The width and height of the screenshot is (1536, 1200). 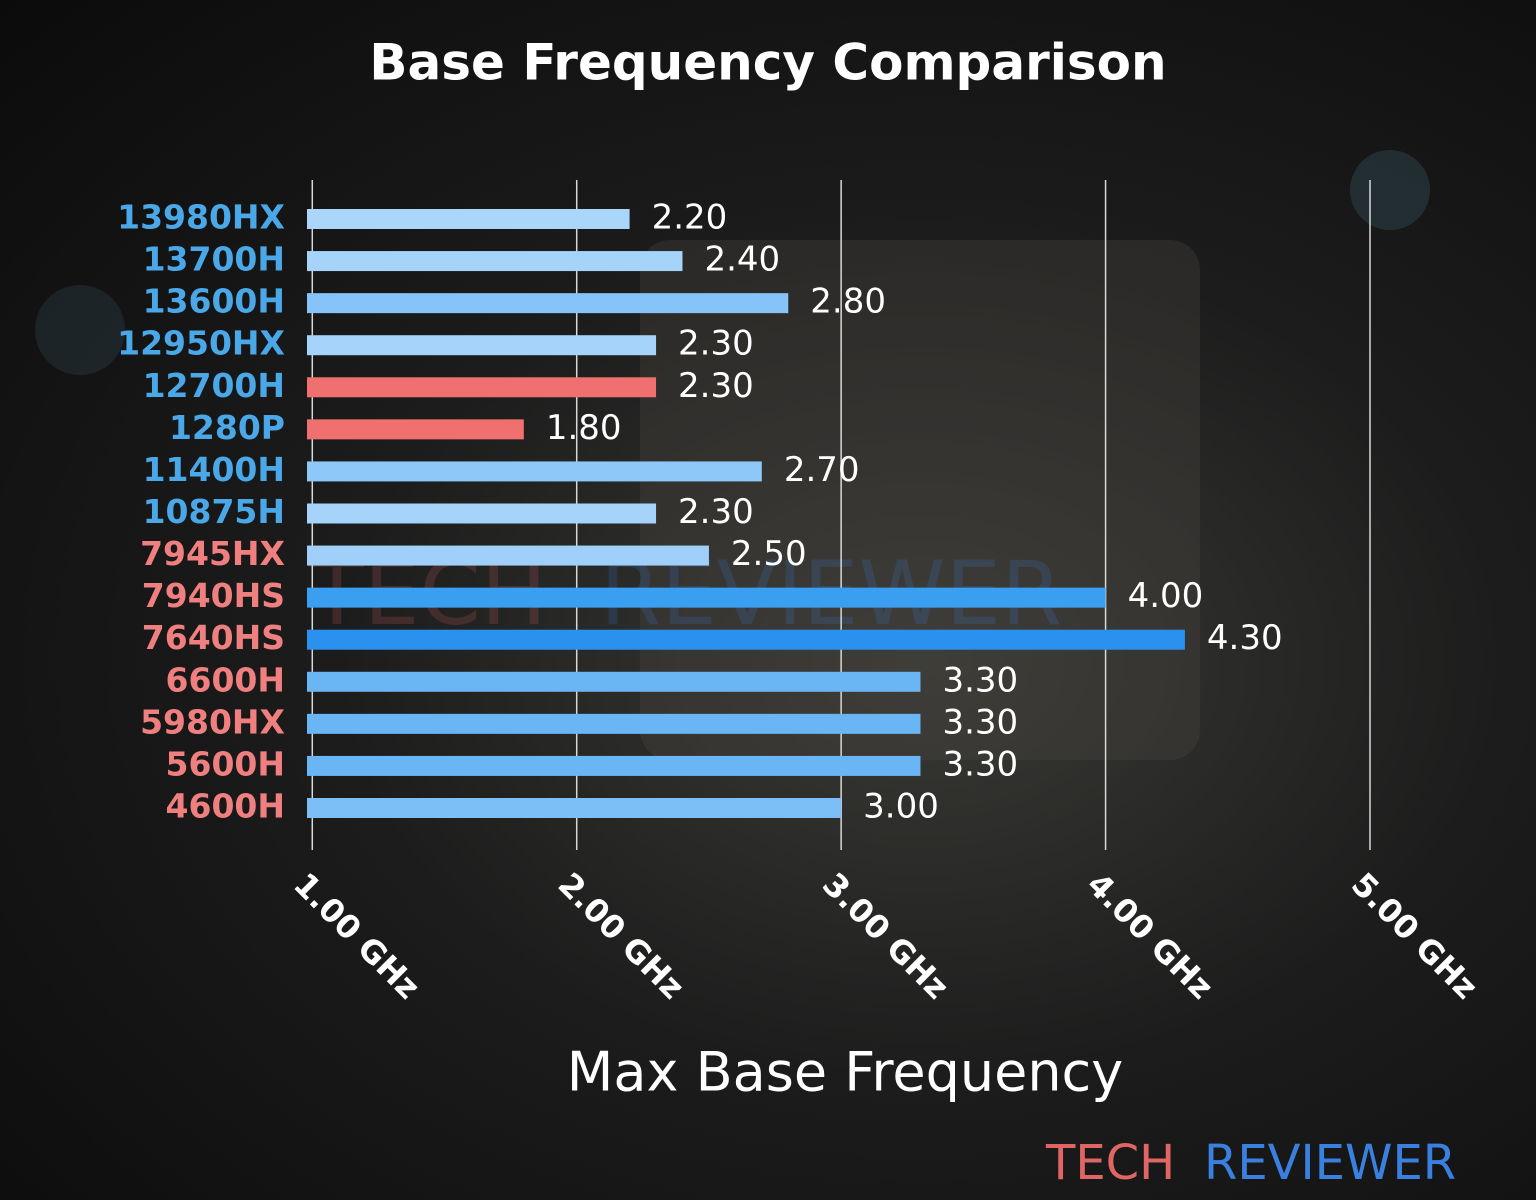 I want to click on y-tick-label: 7940HS, so click(x=213, y=595).